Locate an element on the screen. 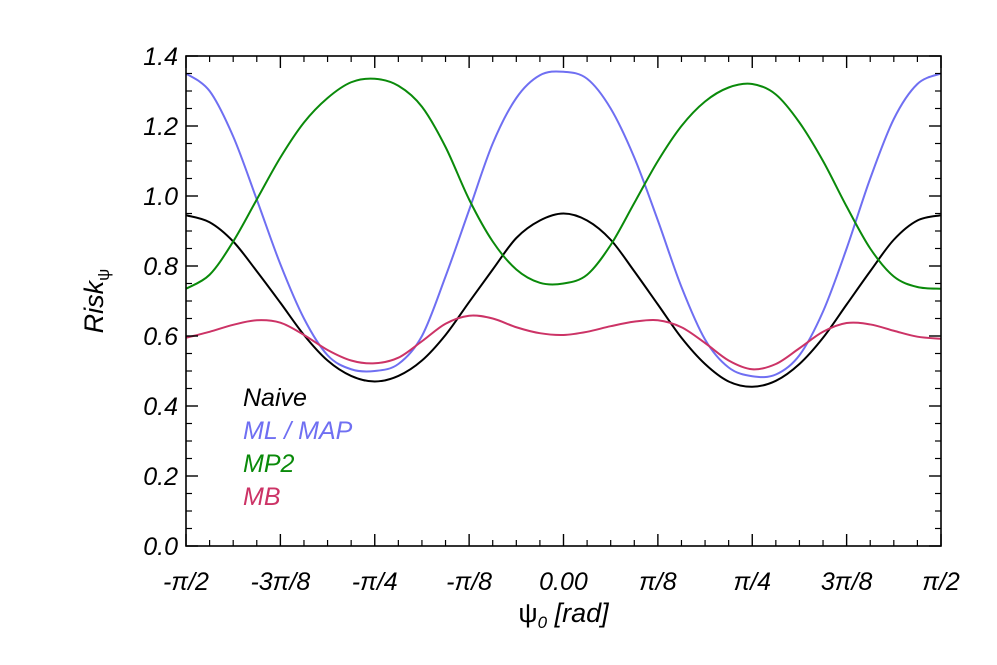 Image resolution: width=997 pixels, height=665 pixels. y-tick-label: 1.2 is located at coordinates (160, 127).